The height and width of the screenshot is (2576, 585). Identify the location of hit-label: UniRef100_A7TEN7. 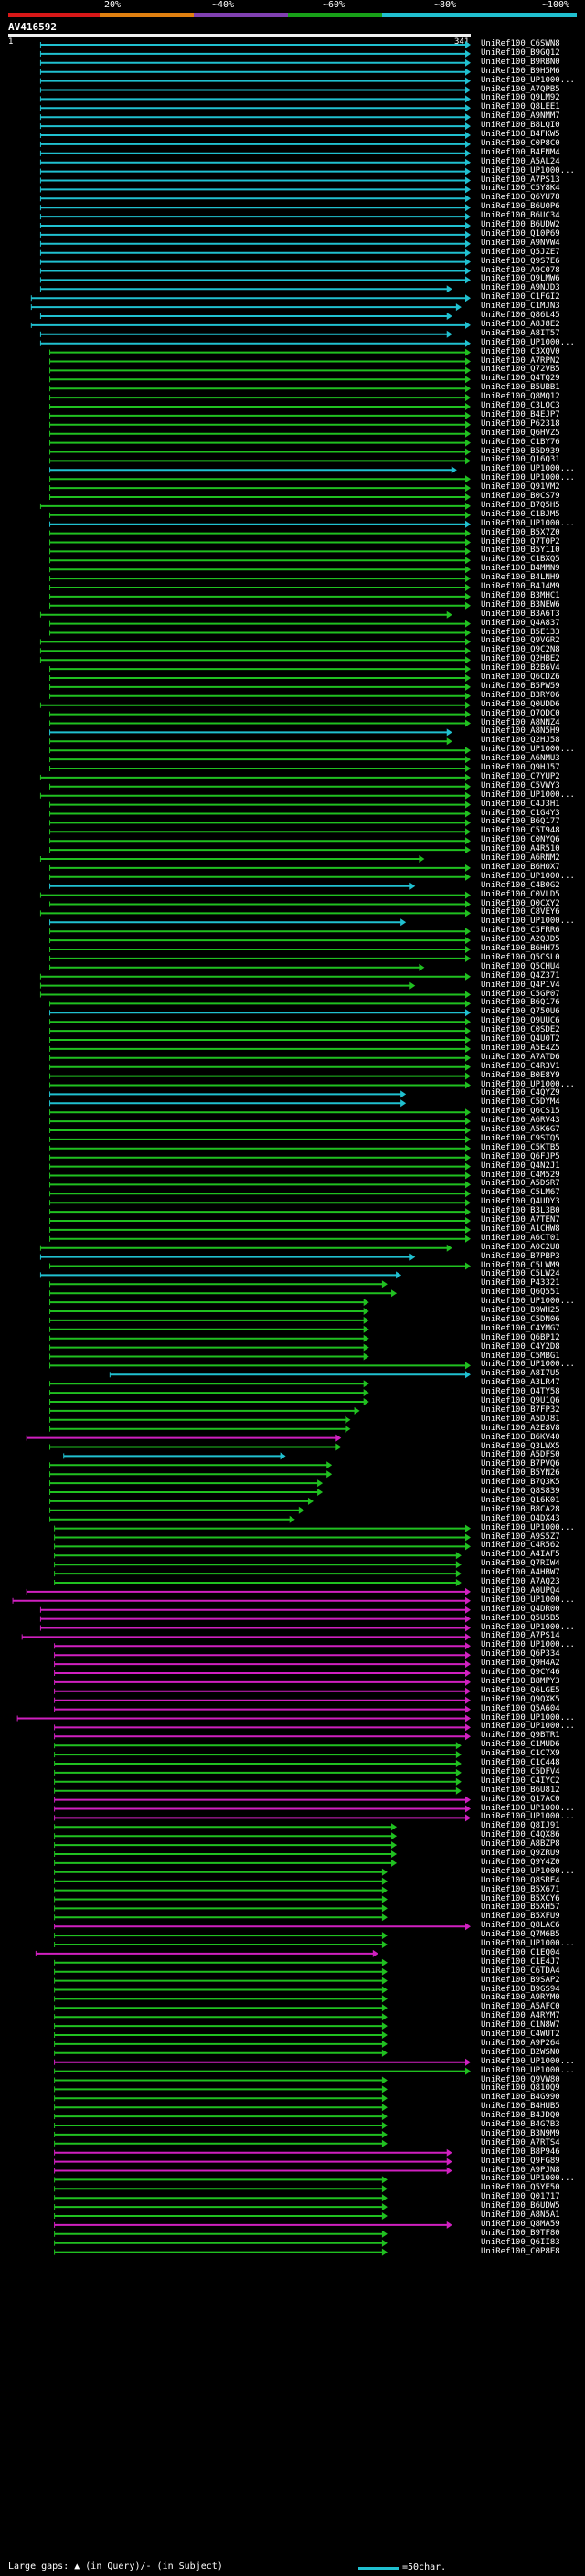
(520, 1219).